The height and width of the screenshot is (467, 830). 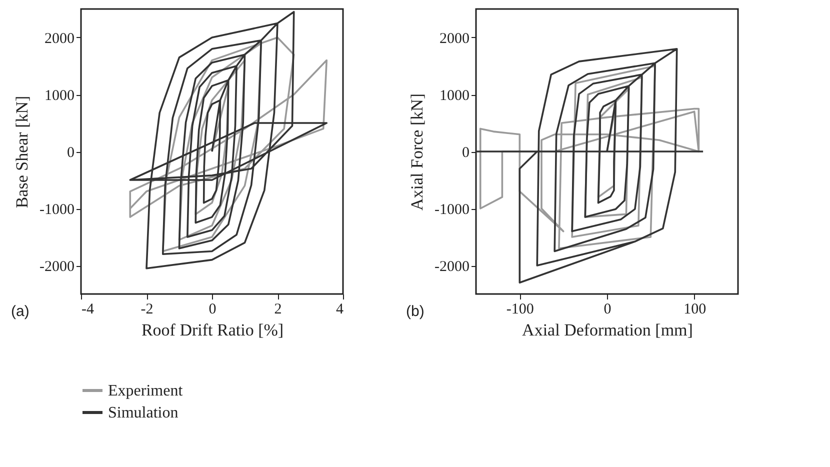 I want to click on y-axis-title: Base Shear [kN], so click(x=22, y=152).